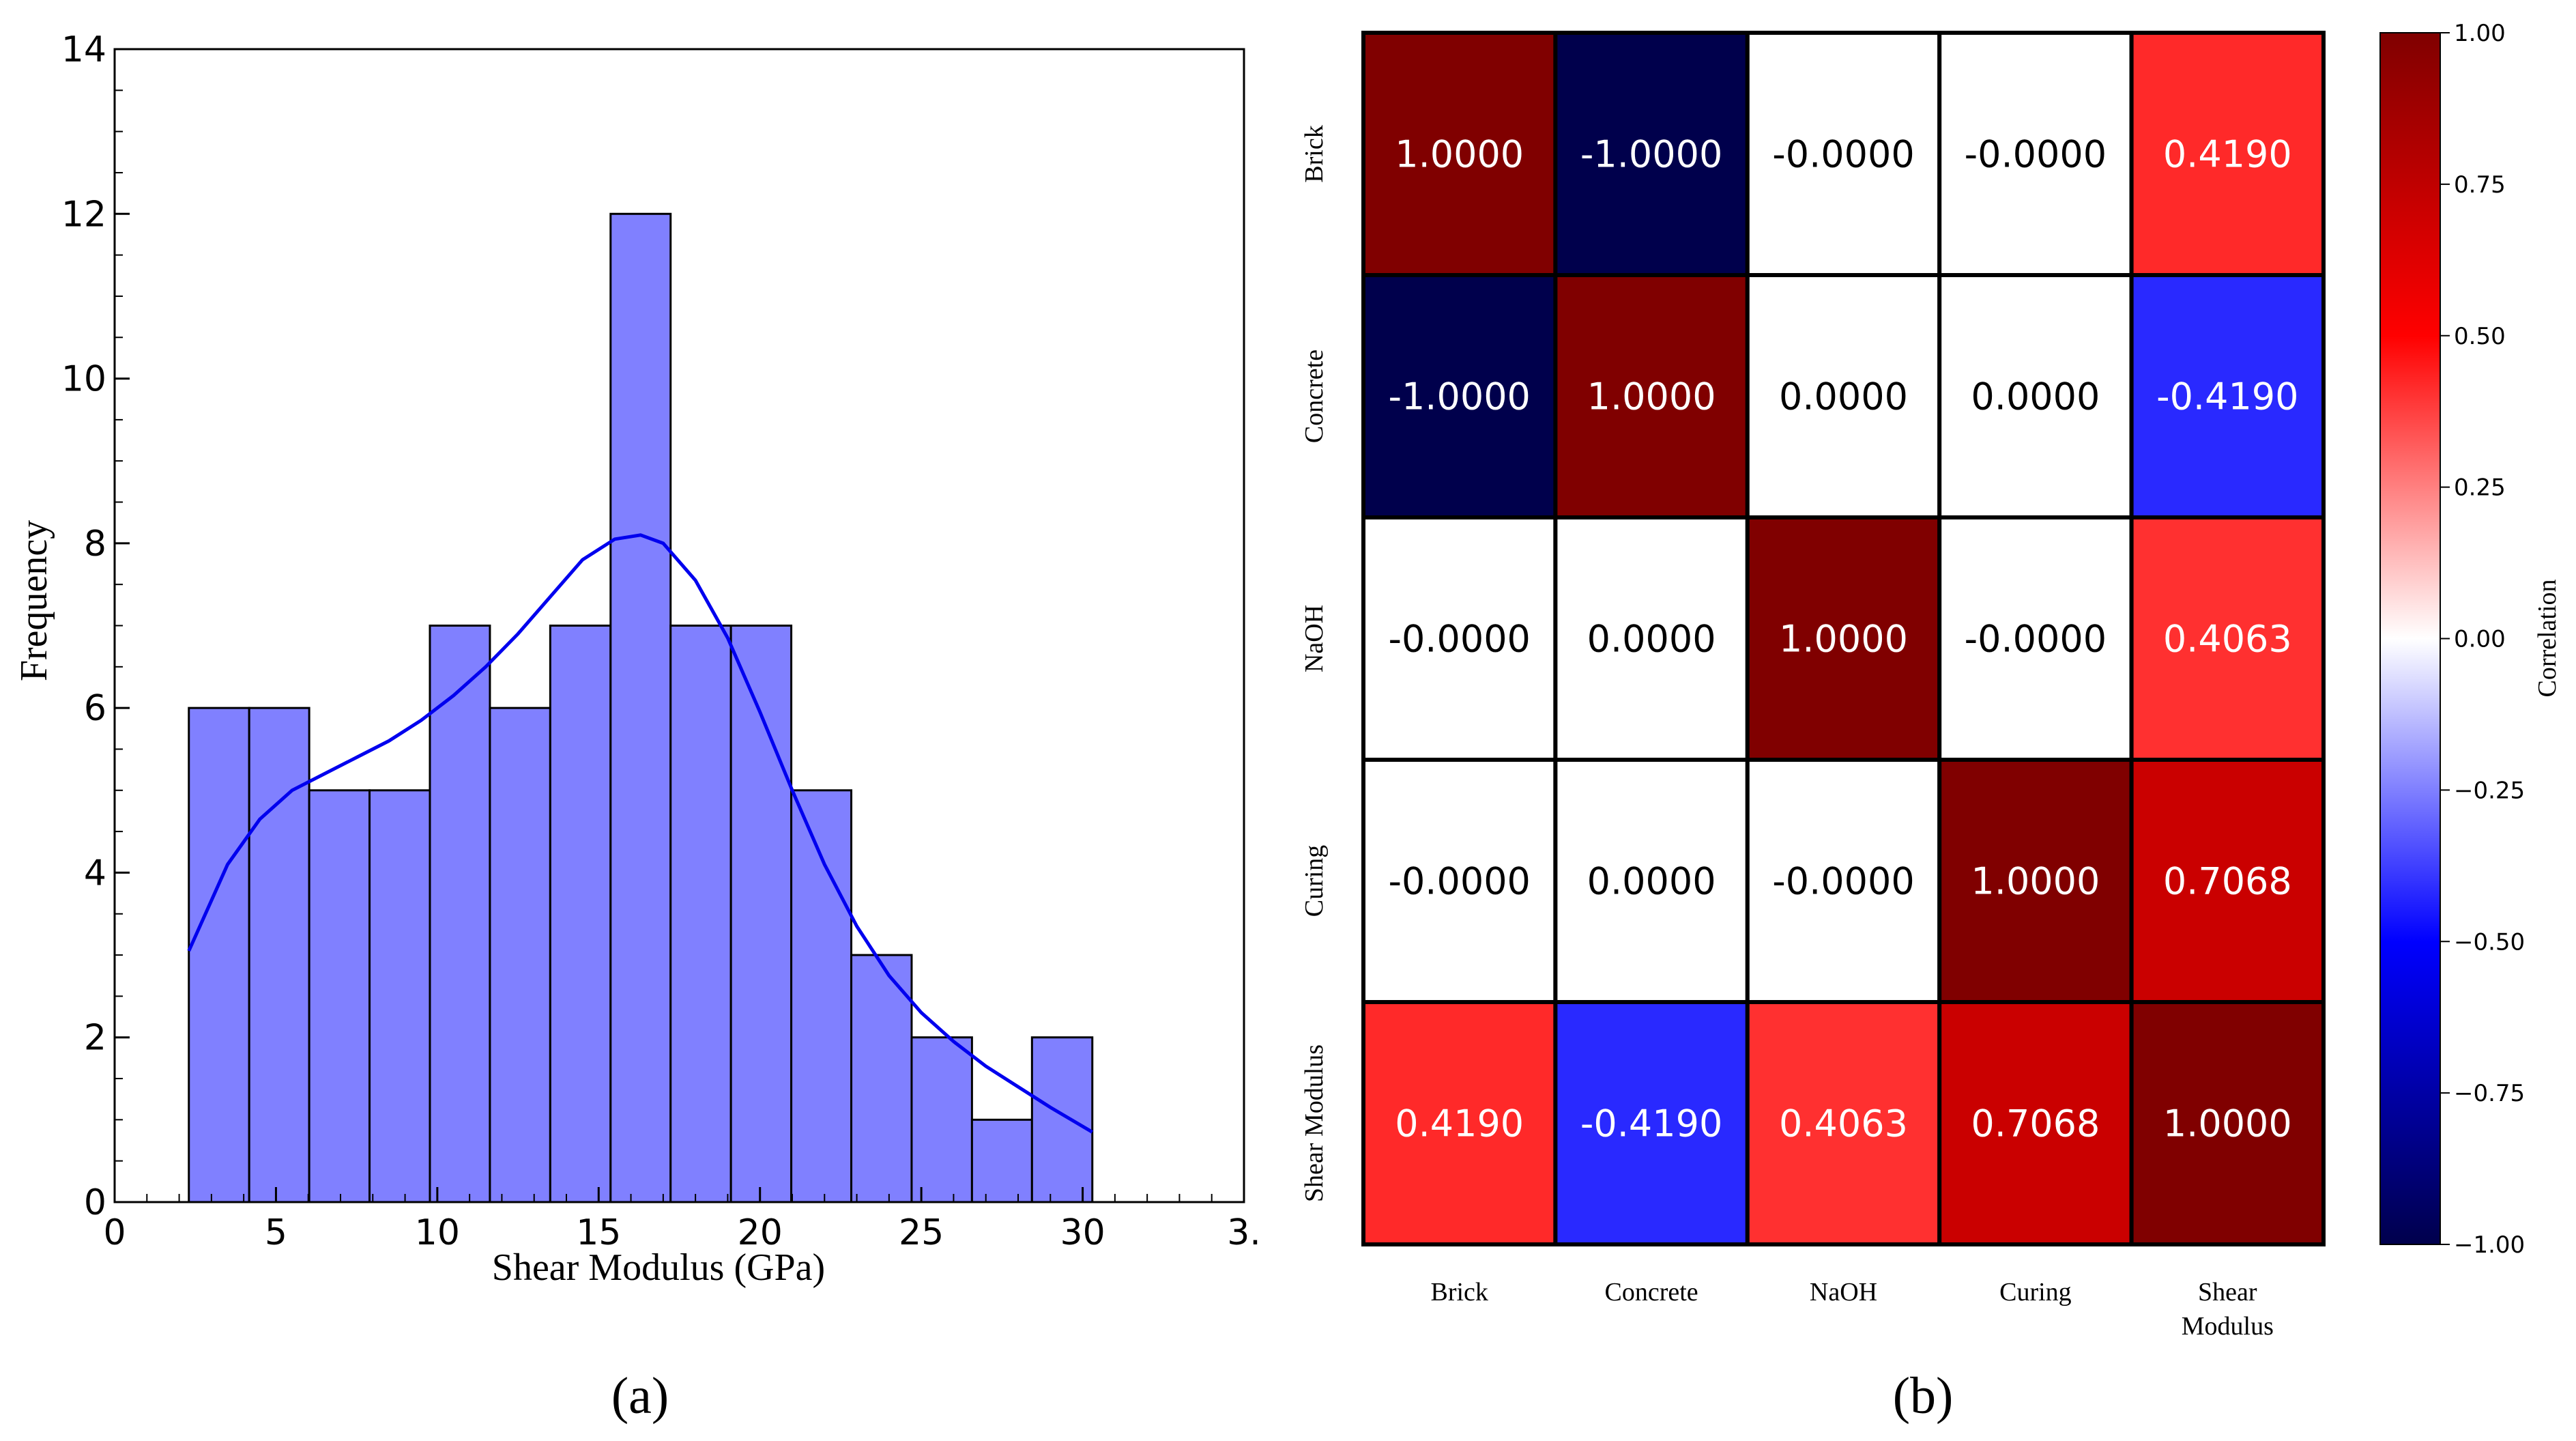 This screenshot has width=2576, height=1441. What do you see at coordinates (1314, 638) in the screenshot?
I see `heatmap-row-label: NaOH` at bounding box center [1314, 638].